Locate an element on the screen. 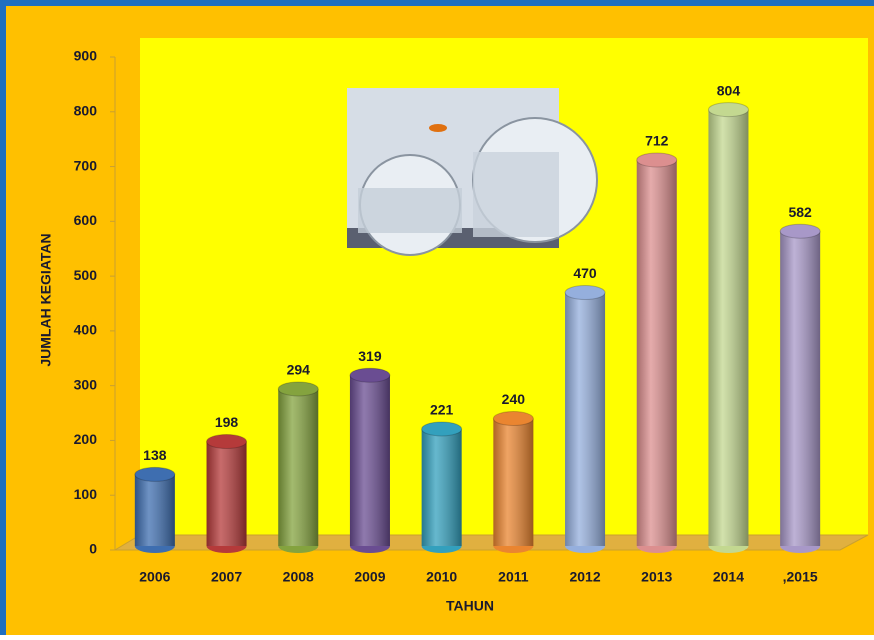 The height and width of the screenshot is (640, 874). value-label: 221 is located at coordinates (442, 410).